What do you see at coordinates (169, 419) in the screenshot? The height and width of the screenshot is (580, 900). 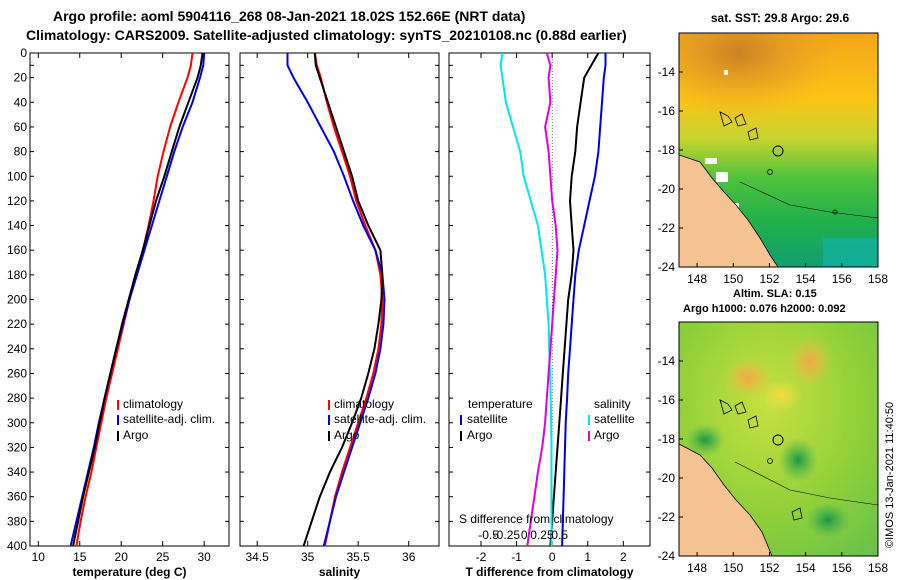 I see `legend-label-satellite: satellite-adj. clim.` at bounding box center [169, 419].